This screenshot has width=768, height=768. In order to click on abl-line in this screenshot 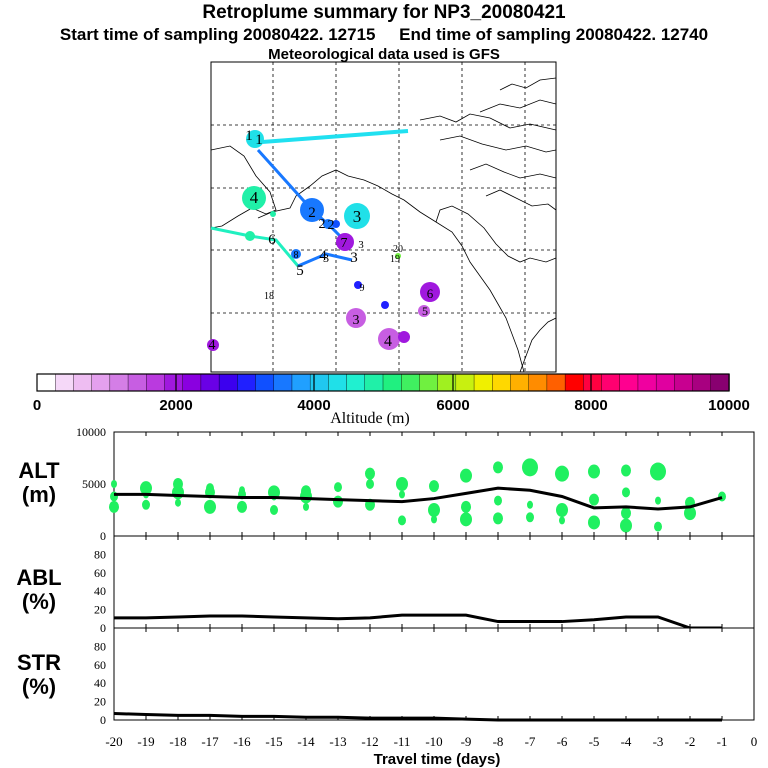, I will do `click(418, 621)`.